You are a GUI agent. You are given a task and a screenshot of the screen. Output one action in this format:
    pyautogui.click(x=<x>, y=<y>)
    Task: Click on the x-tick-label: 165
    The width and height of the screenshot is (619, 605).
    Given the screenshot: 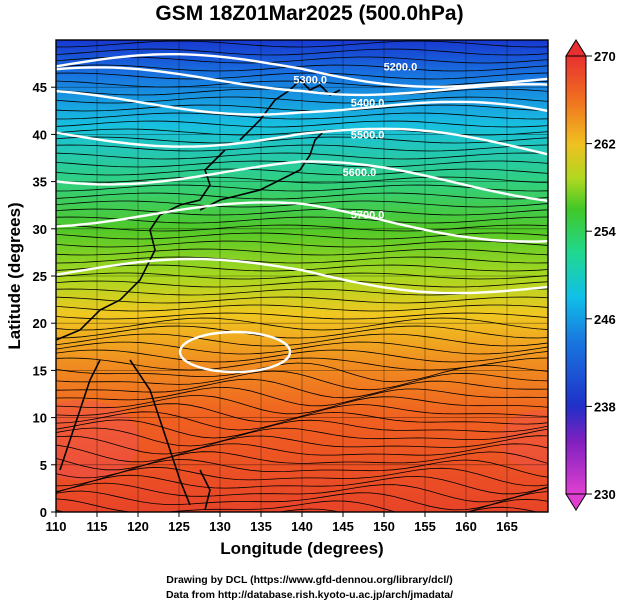 What is the action you would take?
    pyautogui.click(x=507, y=526)
    